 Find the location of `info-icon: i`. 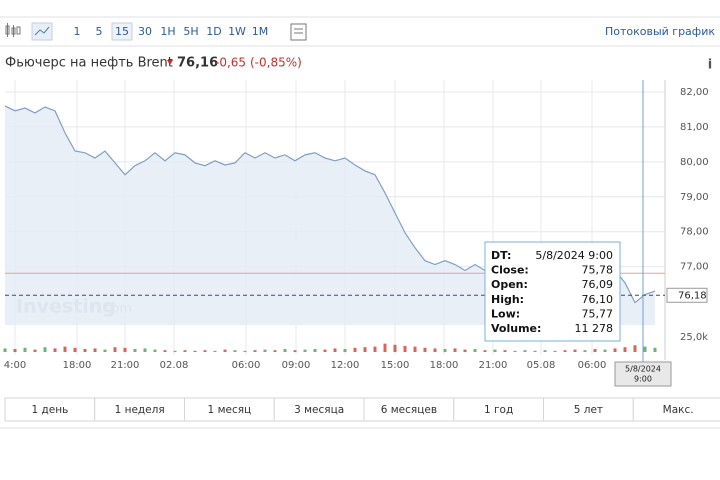

info-icon: i is located at coordinates (710, 65).